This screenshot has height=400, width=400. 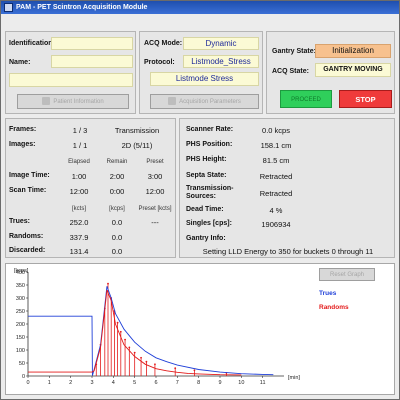 What do you see at coordinates (219, 383) in the screenshot?
I see `x-tick-label: 9` at bounding box center [219, 383].